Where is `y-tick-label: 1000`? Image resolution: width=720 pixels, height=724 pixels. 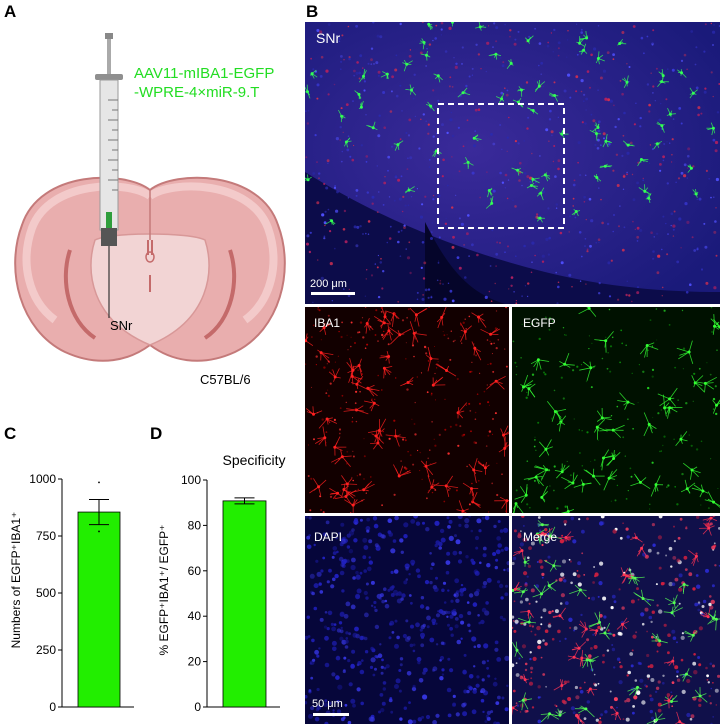 y-tick-label: 1000 is located at coordinates (42, 479).